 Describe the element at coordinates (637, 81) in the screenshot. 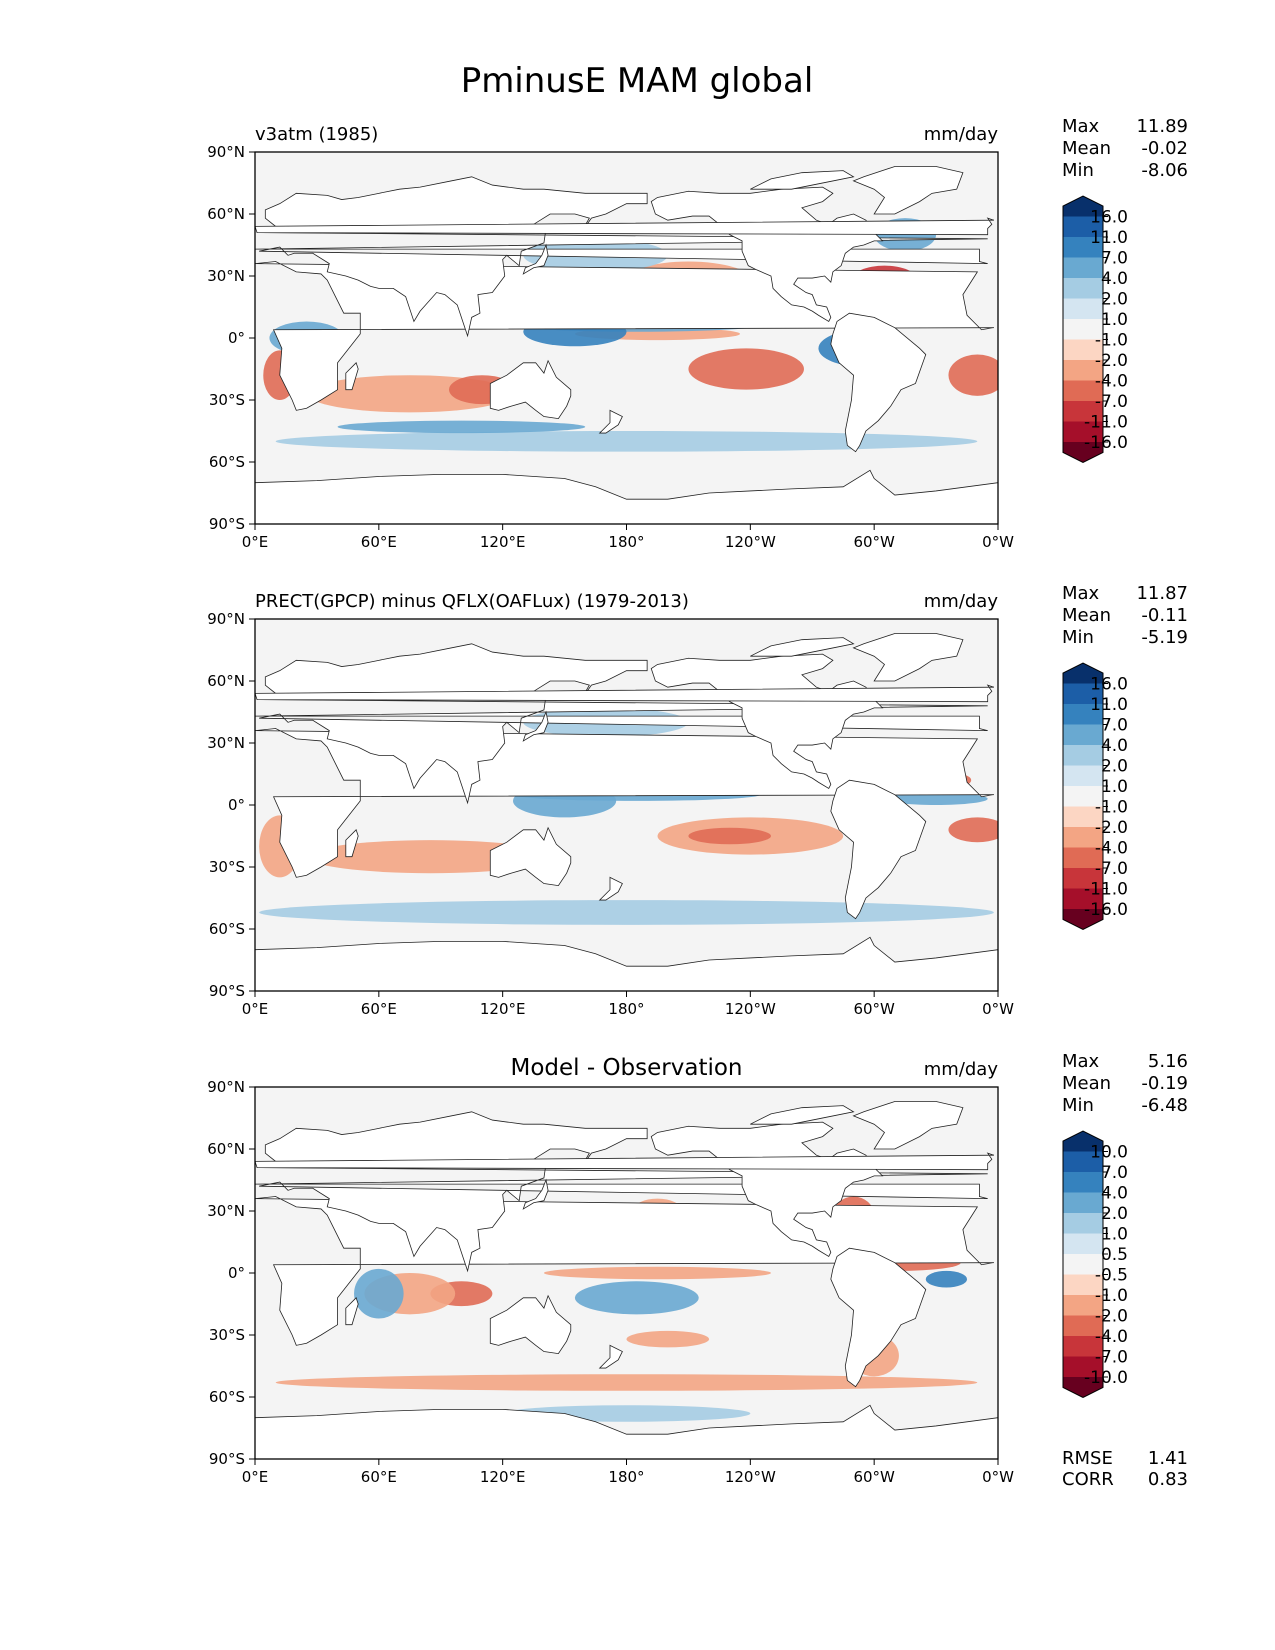

I see `figure-title: PminusE MAM global` at that location.